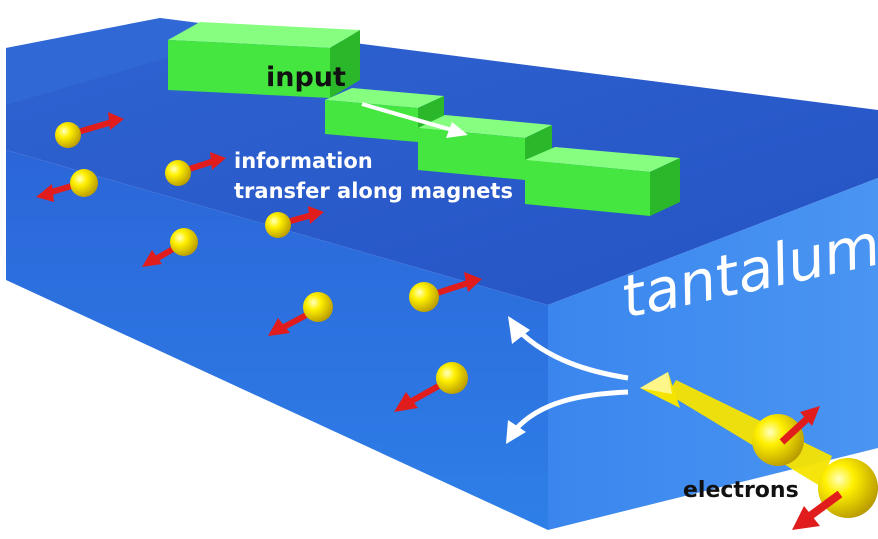 The image size is (878, 539). What do you see at coordinates (306, 77) in the screenshot?
I see `input-label: input` at bounding box center [306, 77].